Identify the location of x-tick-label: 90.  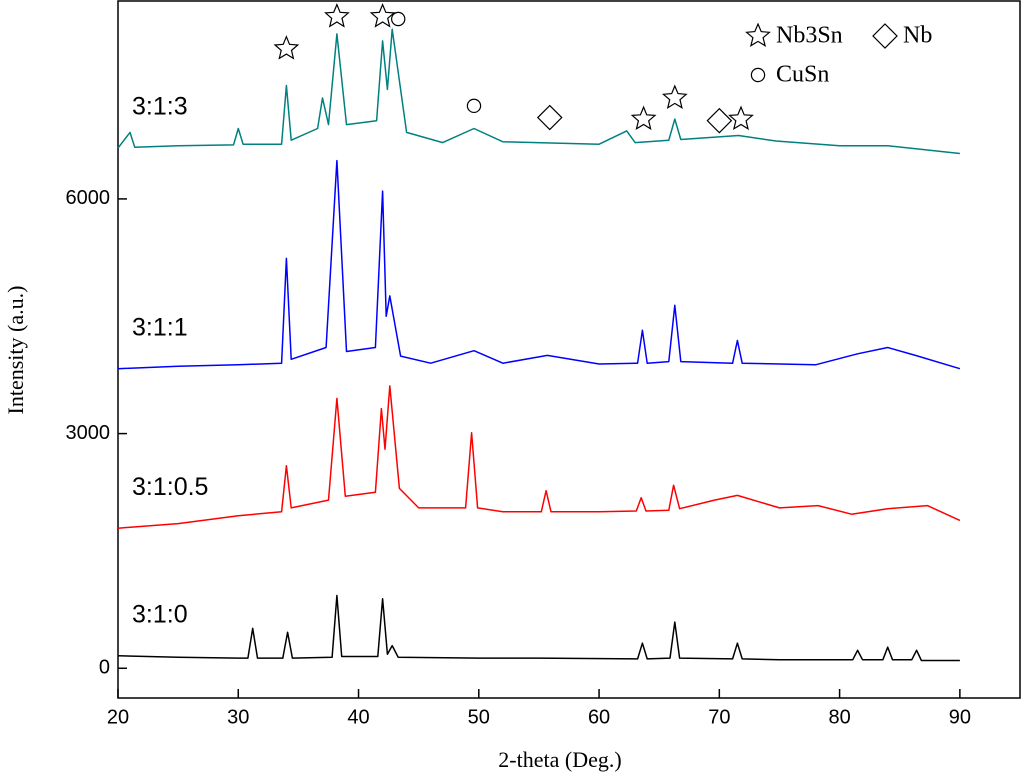
(960, 717).